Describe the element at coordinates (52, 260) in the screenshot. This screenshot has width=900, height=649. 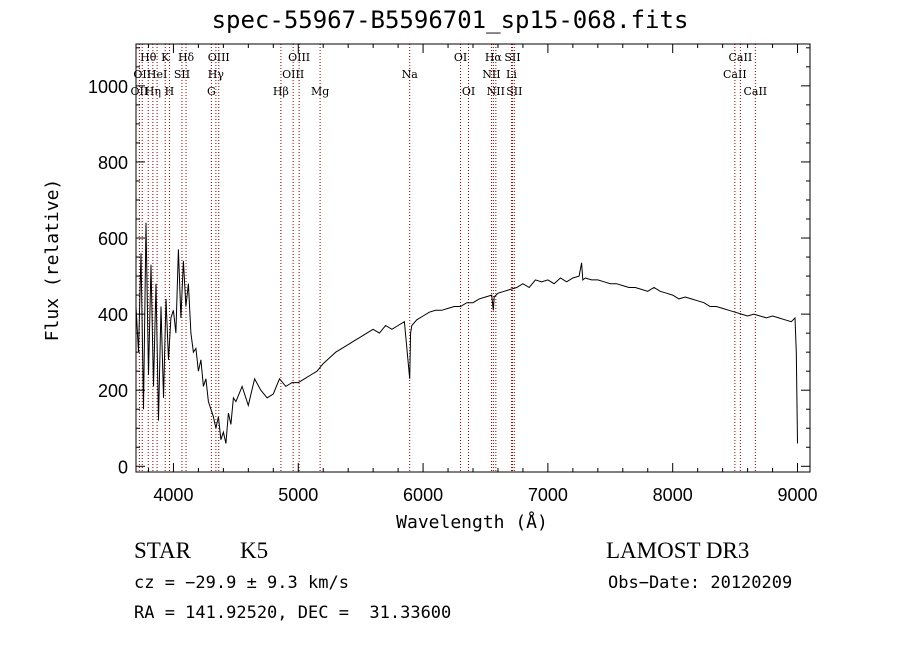
I see `y-axis-label: Flux (relative)` at that location.